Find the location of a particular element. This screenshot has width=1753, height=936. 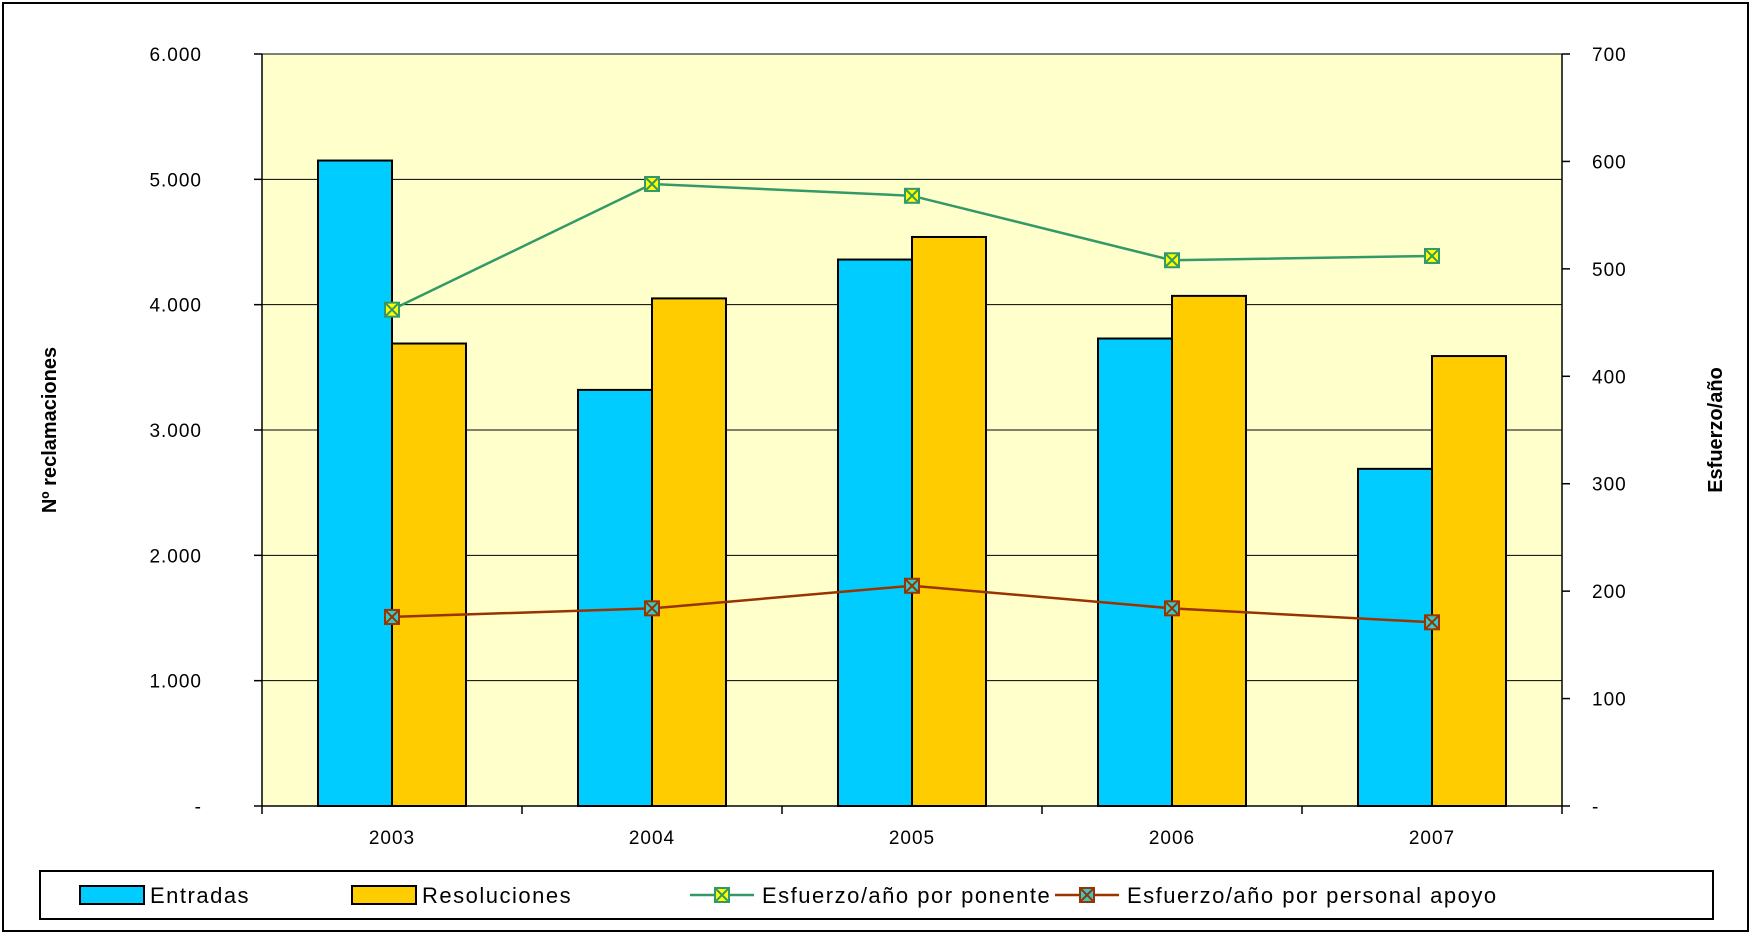

bar-entradas-2006 is located at coordinates (1135, 572).